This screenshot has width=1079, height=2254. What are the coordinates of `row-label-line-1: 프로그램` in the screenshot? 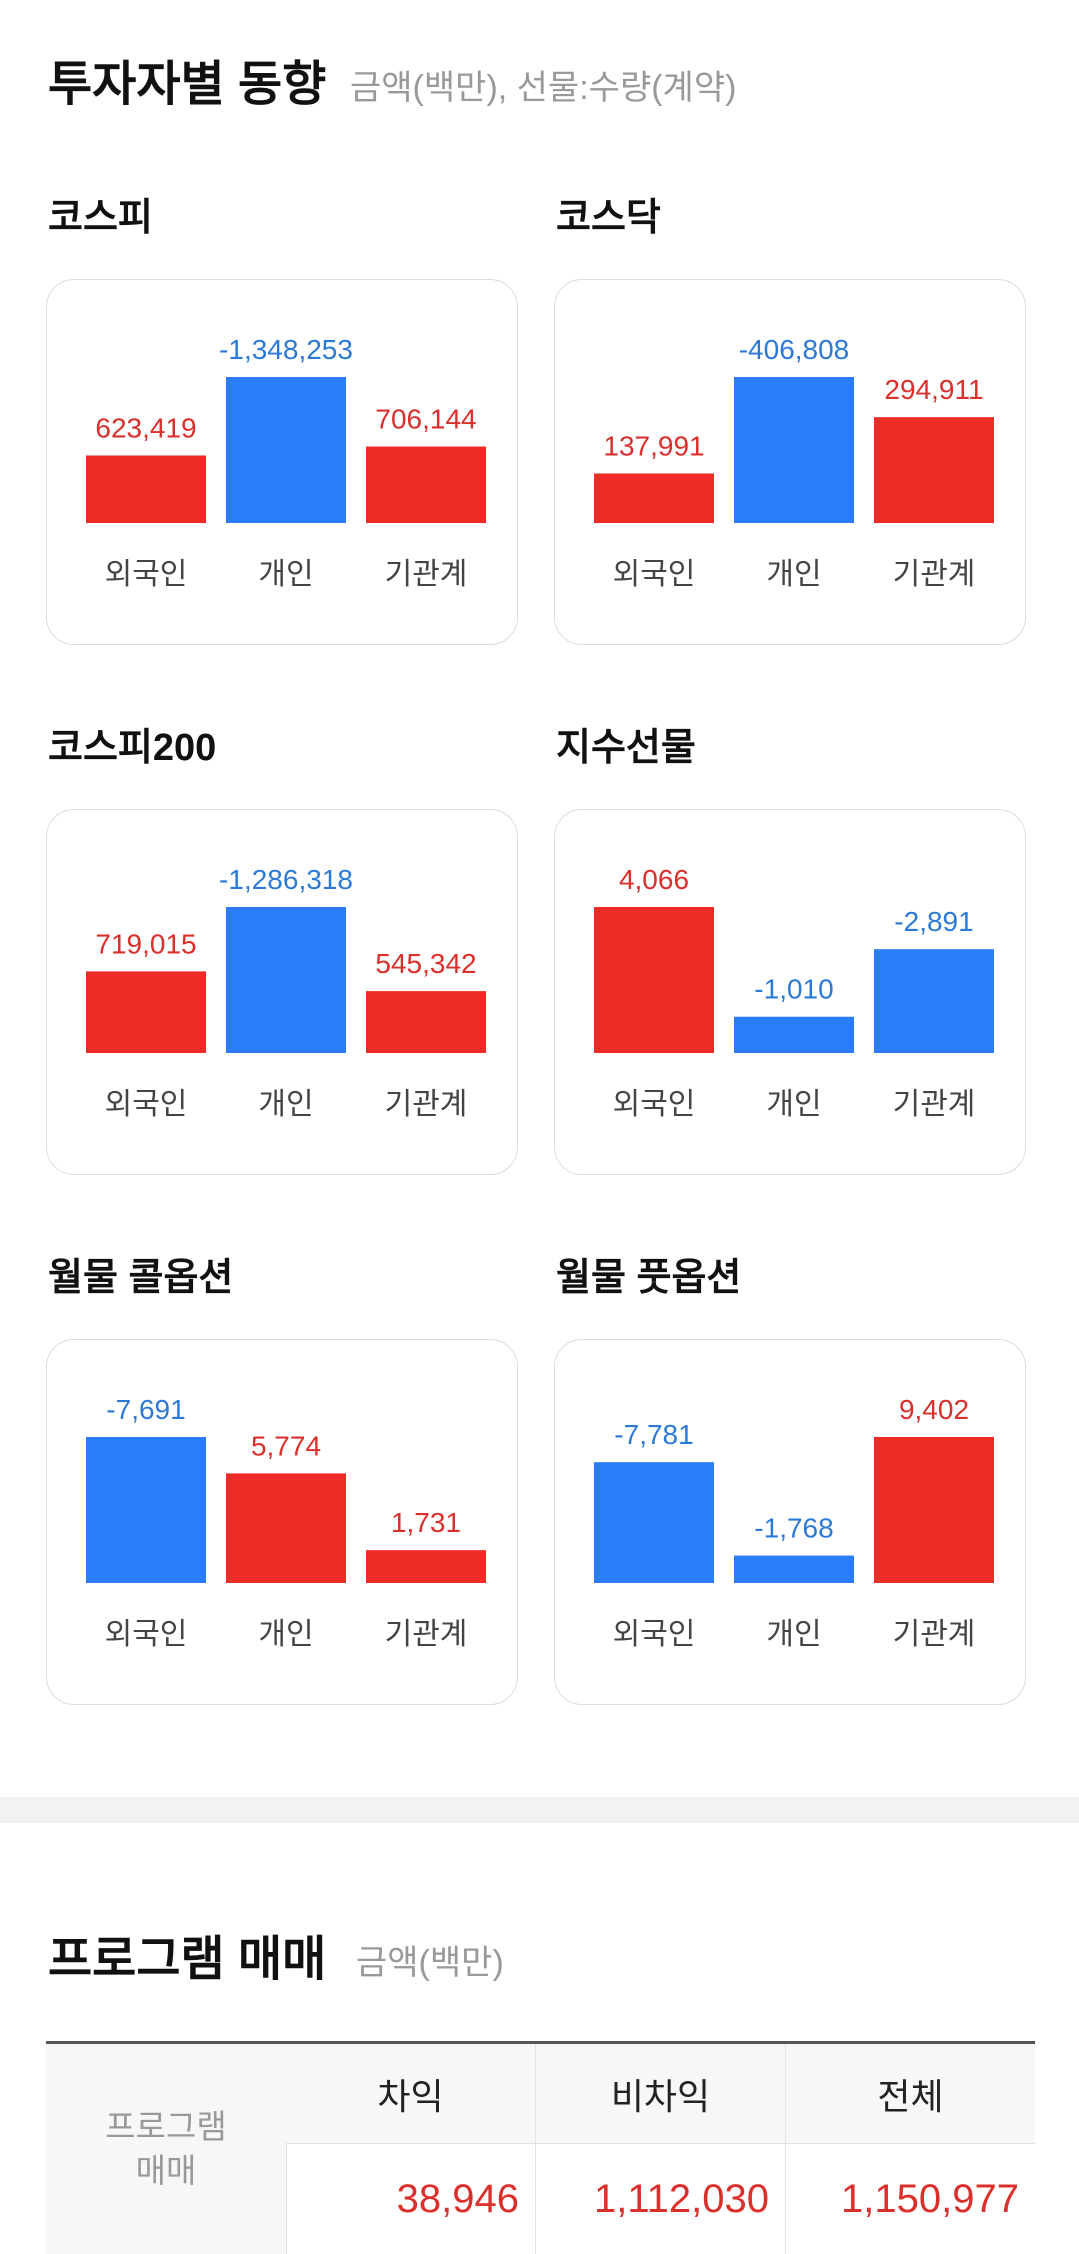 It's located at (166, 2126).